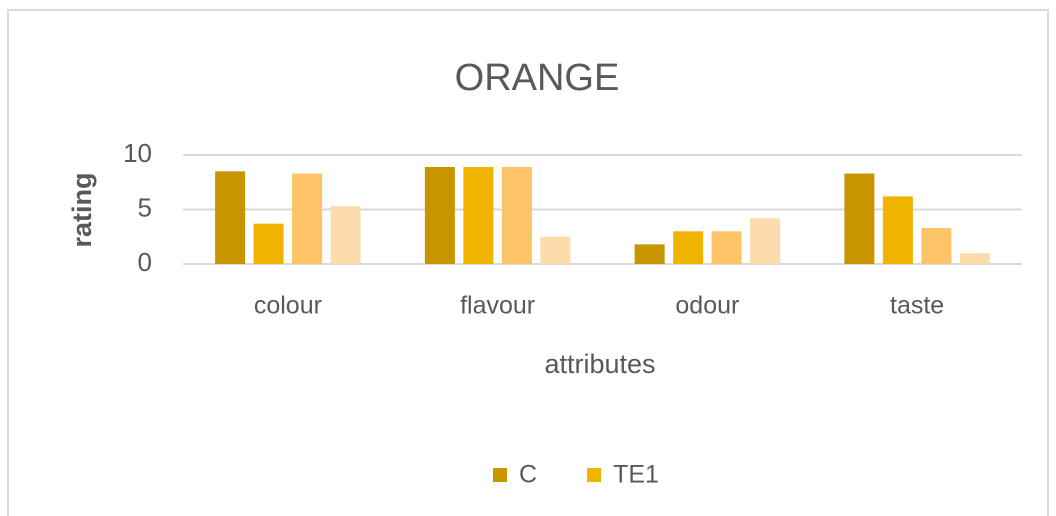 This screenshot has width=1056, height=516. What do you see at coordinates (288, 306) in the screenshot?
I see `x-tick-label: colour` at bounding box center [288, 306].